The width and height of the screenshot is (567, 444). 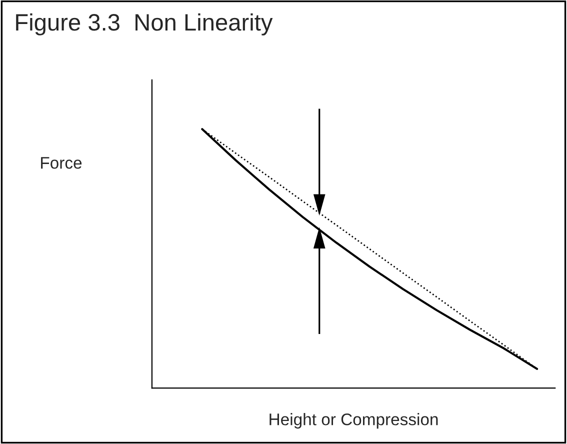 What do you see at coordinates (354, 421) in the screenshot?
I see `x-axis-title: Height or Compression` at bounding box center [354, 421].